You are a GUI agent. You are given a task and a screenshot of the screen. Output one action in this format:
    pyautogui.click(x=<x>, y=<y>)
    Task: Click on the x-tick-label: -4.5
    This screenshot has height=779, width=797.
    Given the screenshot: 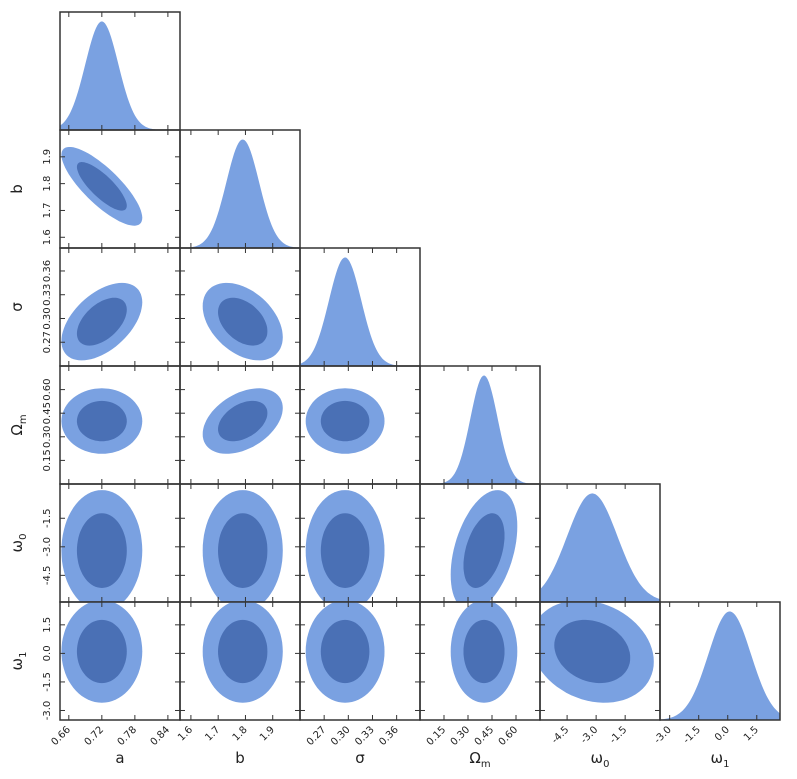 What is the action you would take?
    pyautogui.click(x=561, y=735)
    